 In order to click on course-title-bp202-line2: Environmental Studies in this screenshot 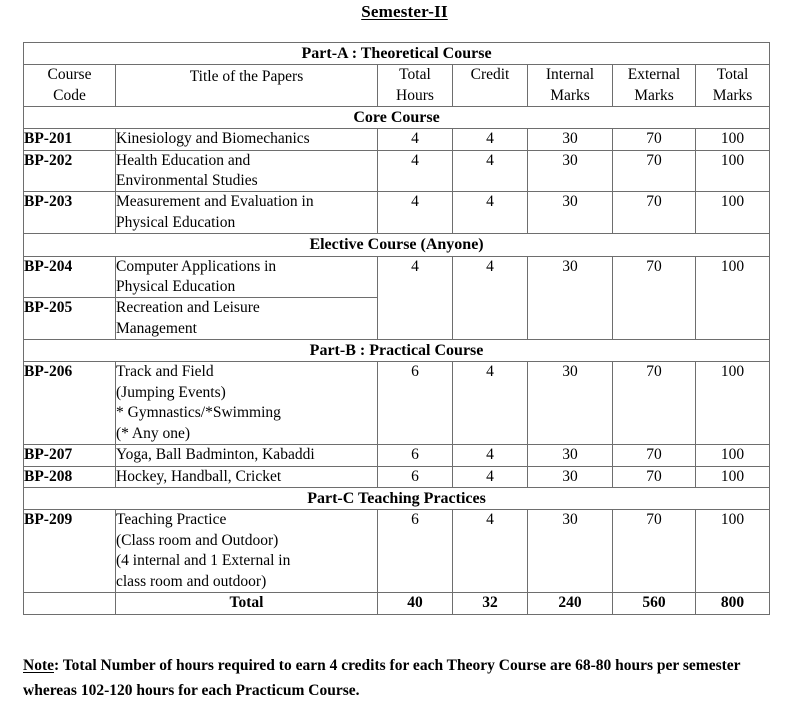, I will do `click(187, 181)`.